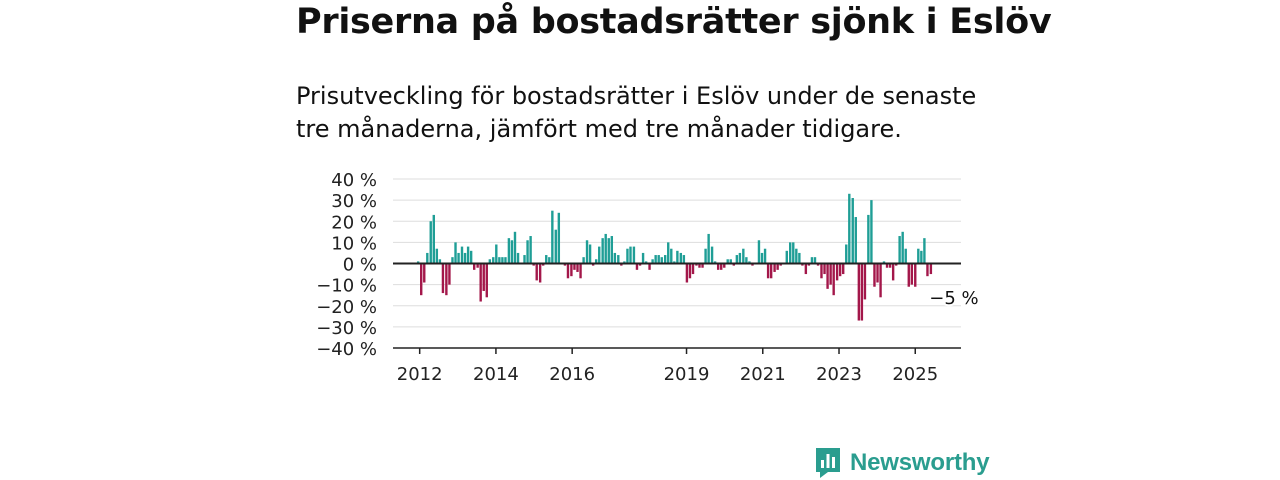 The width and height of the screenshot is (1280, 480). I want to click on chart-title: Priserna på bostadsrätter sjönk i Eslöv, so click(674, 22).